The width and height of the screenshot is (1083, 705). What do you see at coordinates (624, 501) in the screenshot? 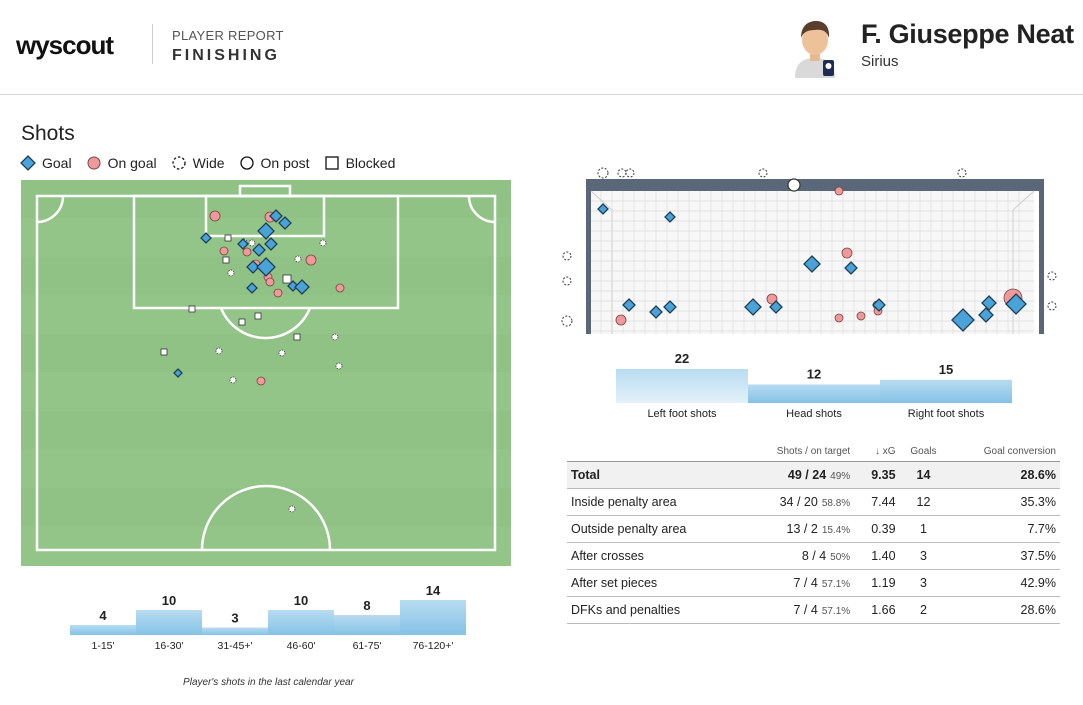
I see `row-label-value: Inside penalty area` at bounding box center [624, 501].